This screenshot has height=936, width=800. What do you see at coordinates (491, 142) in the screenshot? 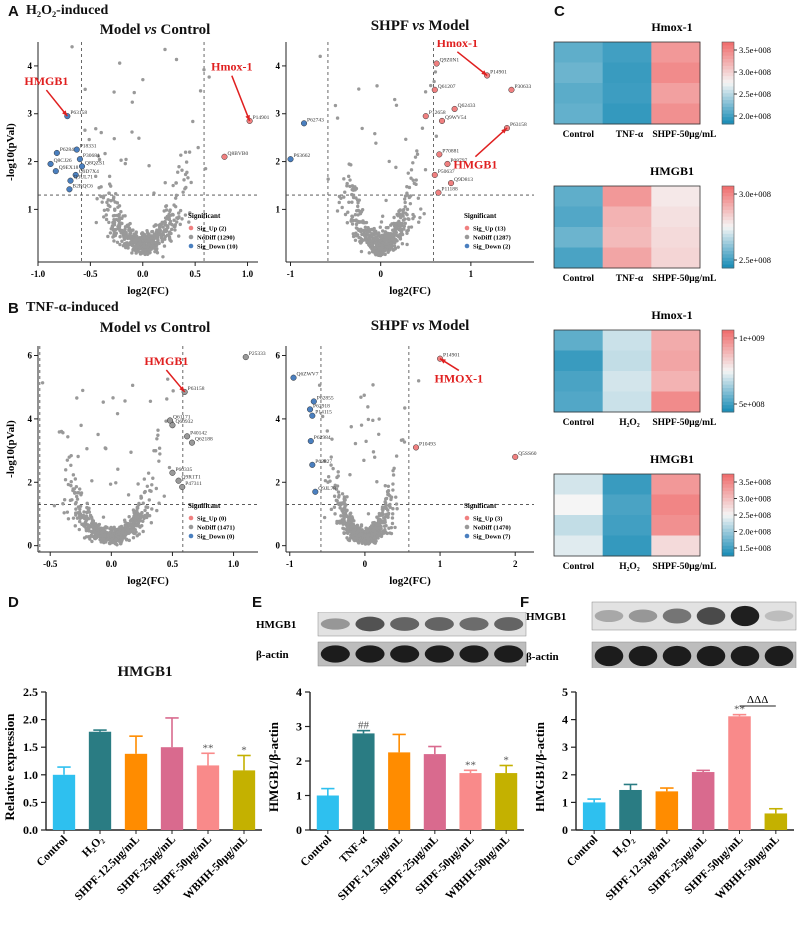
I see `annotation-arrow` at bounding box center [491, 142].